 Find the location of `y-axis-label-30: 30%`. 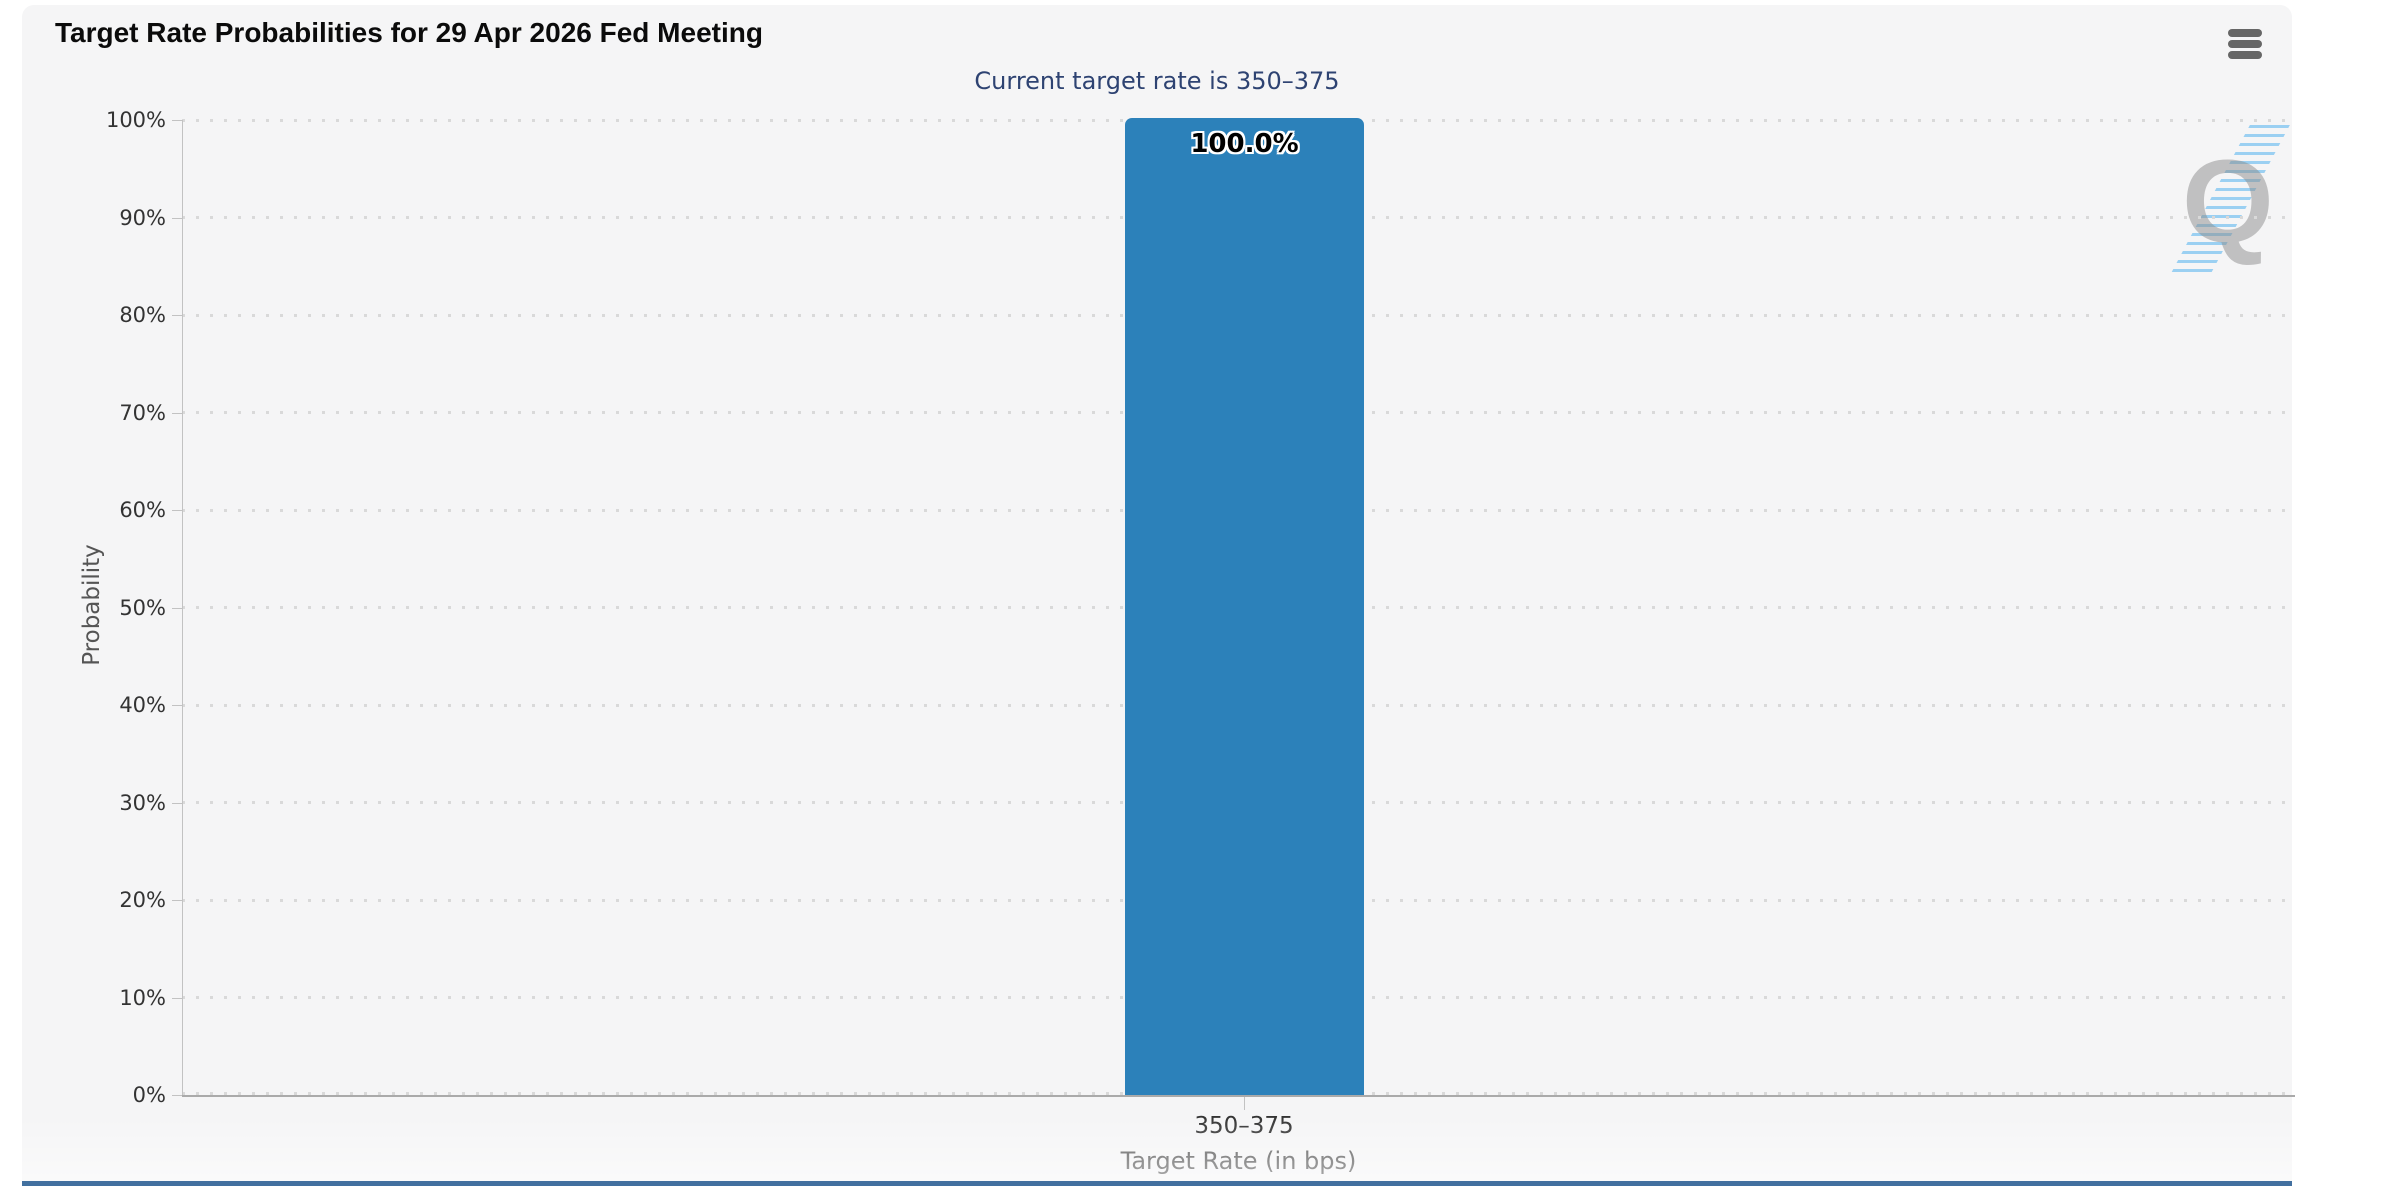

y-axis-label-30: 30% is located at coordinates (142, 803).